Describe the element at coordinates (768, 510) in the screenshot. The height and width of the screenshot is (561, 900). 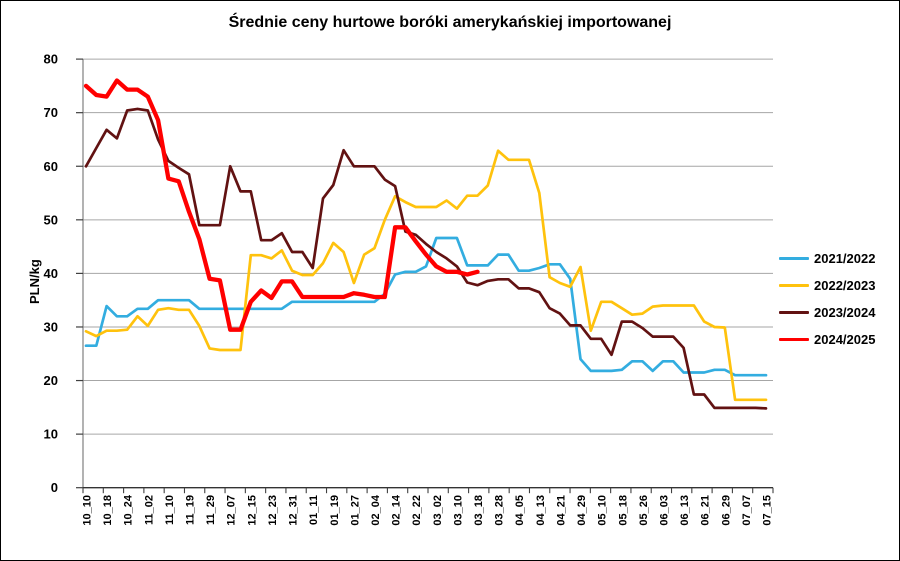
I see `x-tick-label: 07_15` at that location.